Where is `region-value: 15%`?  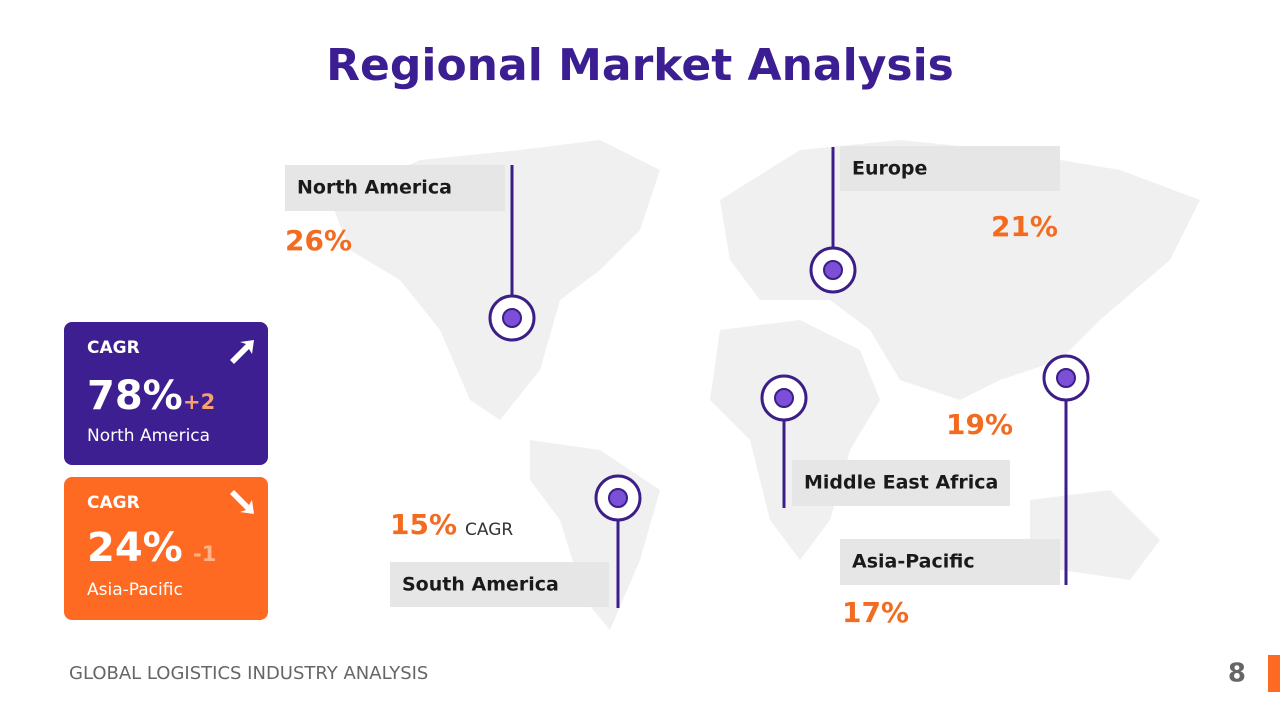 region-value: 15% is located at coordinates (423, 524).